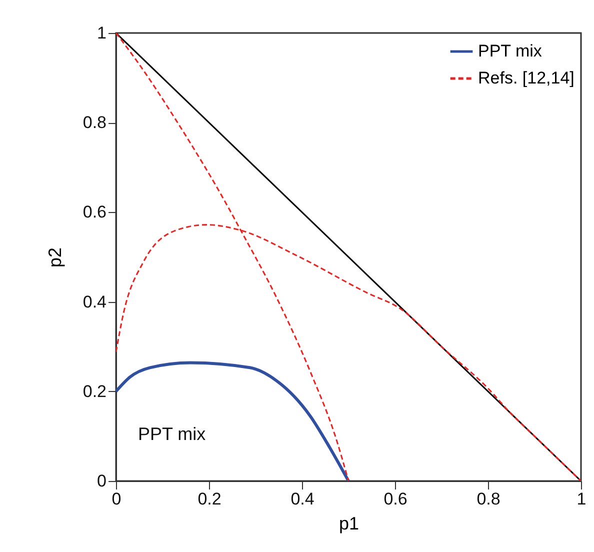 Image resolution: width=594 pixels, height=552 pixels. I want to click on y-tick-label: 1, so click(101, 33).